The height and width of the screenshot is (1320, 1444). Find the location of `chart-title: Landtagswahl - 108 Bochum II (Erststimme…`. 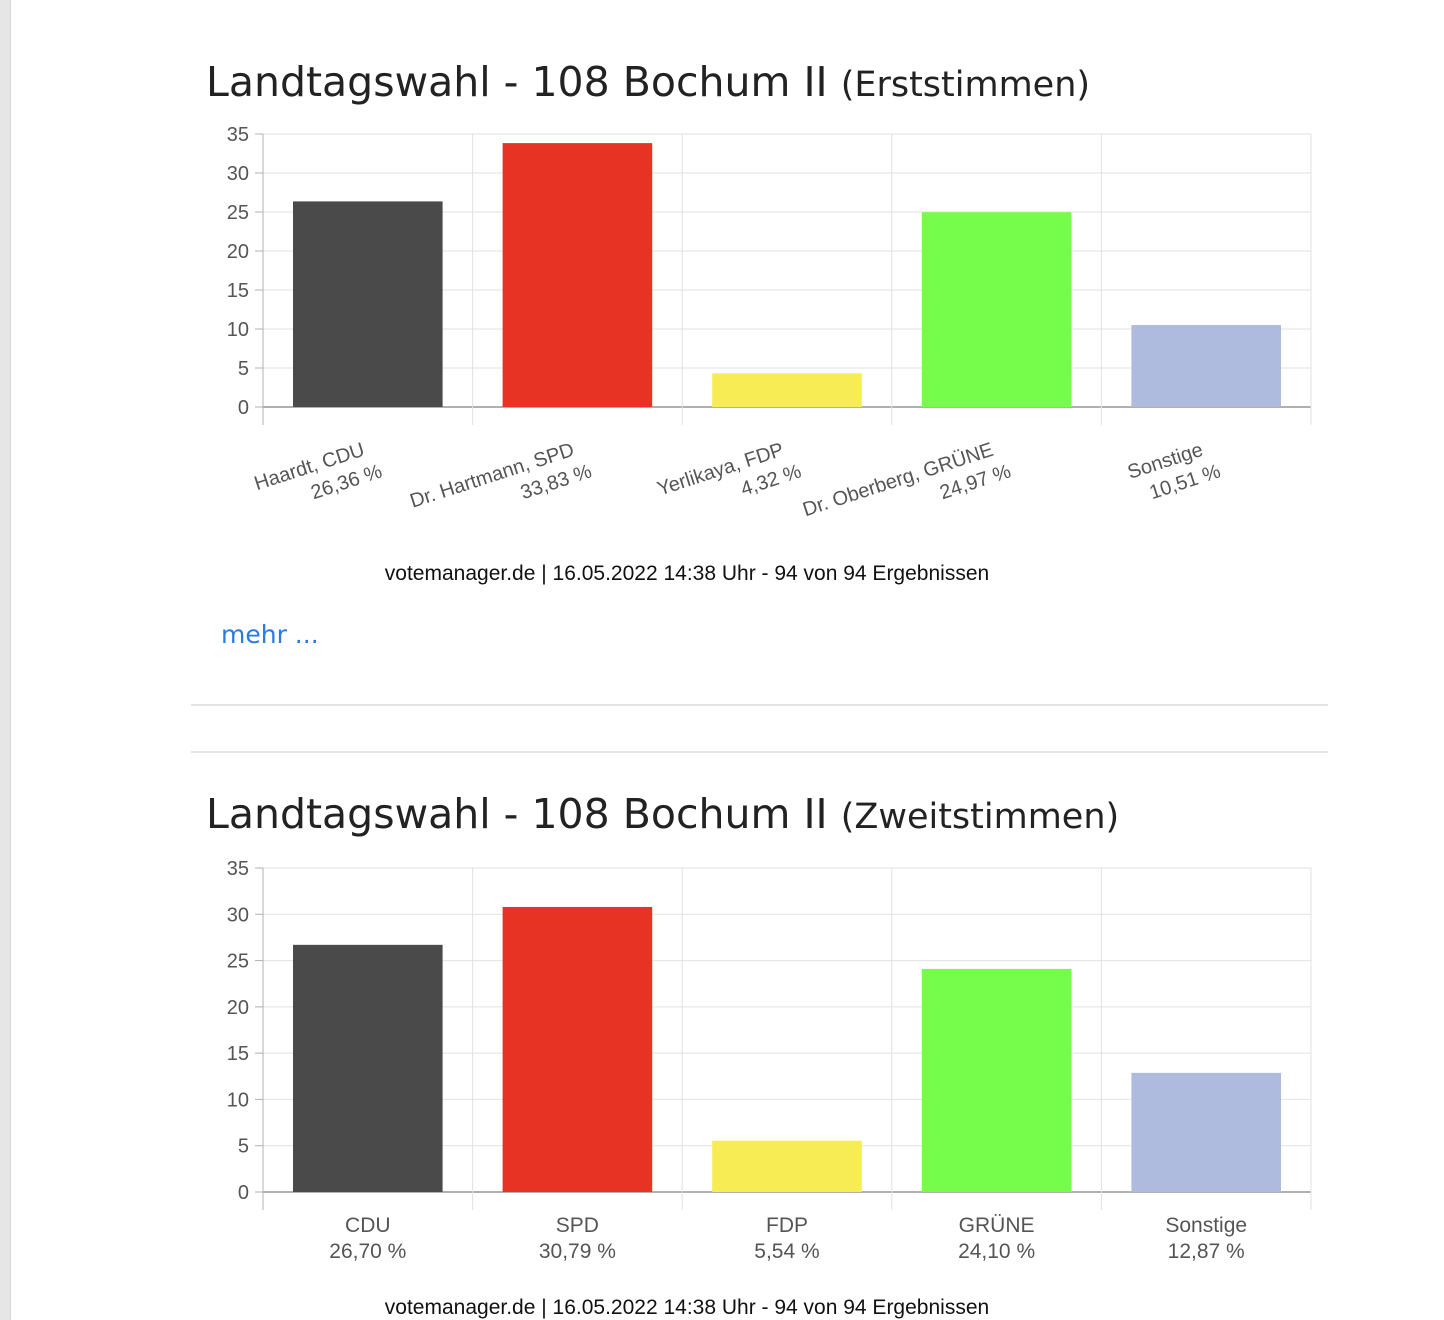

chart-title: Landtagswahl - 108 Bochum II (Erststimme… is located at coordinates (648, 82).